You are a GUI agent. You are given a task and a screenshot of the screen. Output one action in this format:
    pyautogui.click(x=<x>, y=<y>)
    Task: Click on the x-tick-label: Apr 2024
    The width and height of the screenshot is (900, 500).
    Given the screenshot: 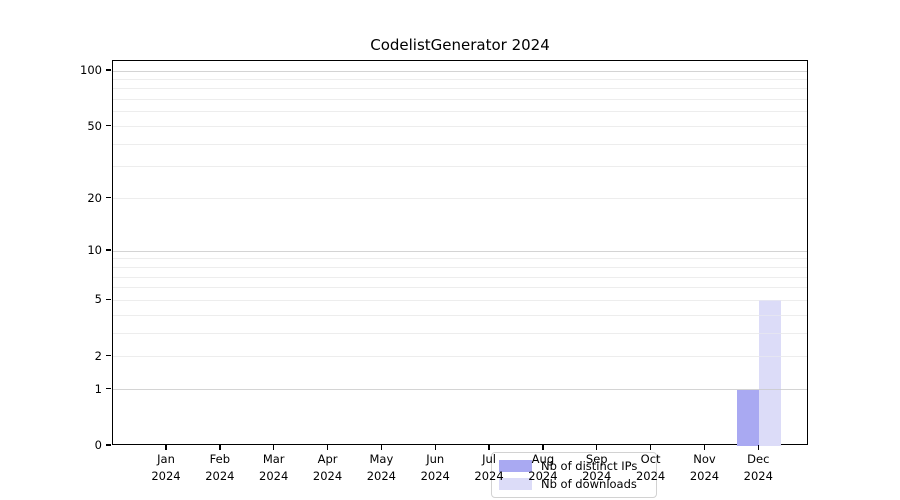 What is the action you would take?
    pyautogui.click(x=327, y=467)
    